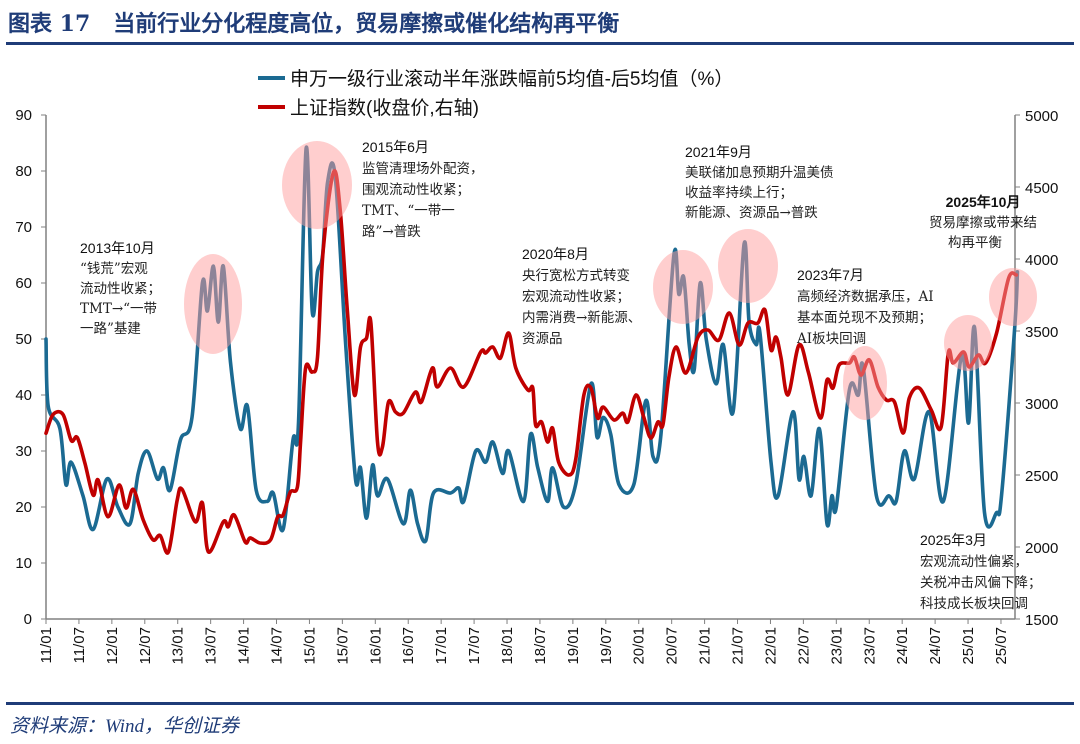 This screenshot has height=744, width=1080. What do you see at coordinates (46, 645) in the screenshot?
I see `x-tick-label: 11/01` at bounding box center [46, 645].